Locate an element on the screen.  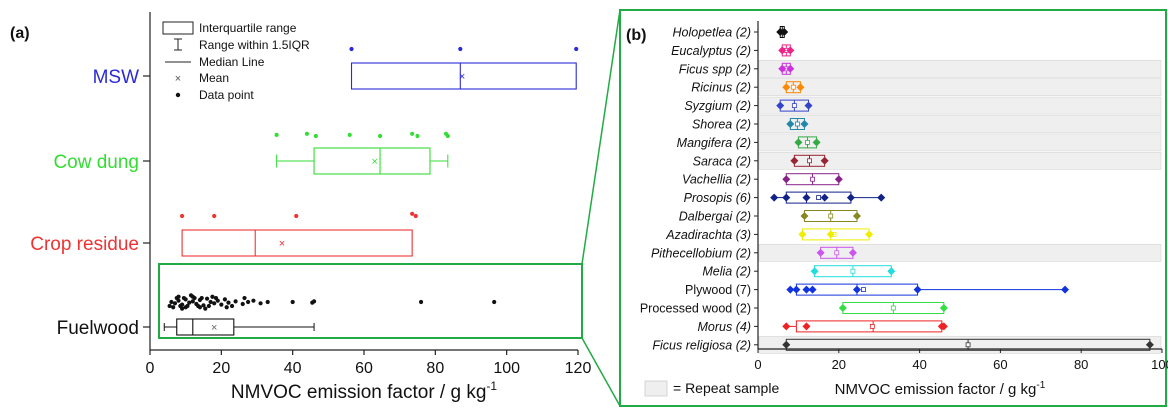
legend-median-label: Median Line is located at coordinates (232, 62).